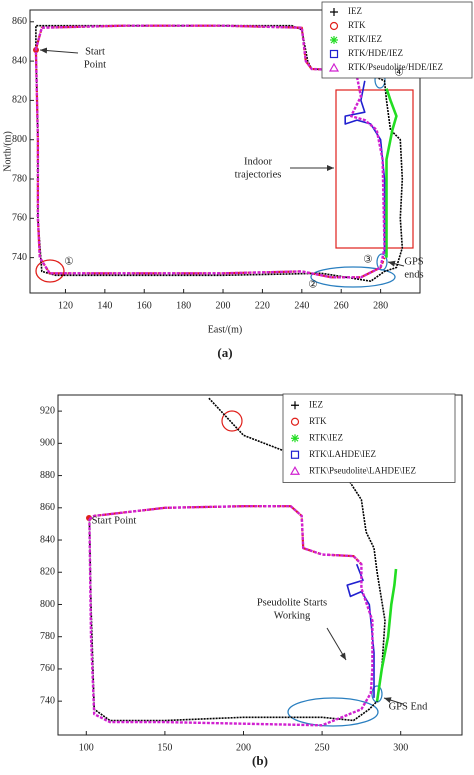  What do you see at coordinates (224, 352) in the screenshot?
I see `caption: (a)` at bounding box center [224, 352].